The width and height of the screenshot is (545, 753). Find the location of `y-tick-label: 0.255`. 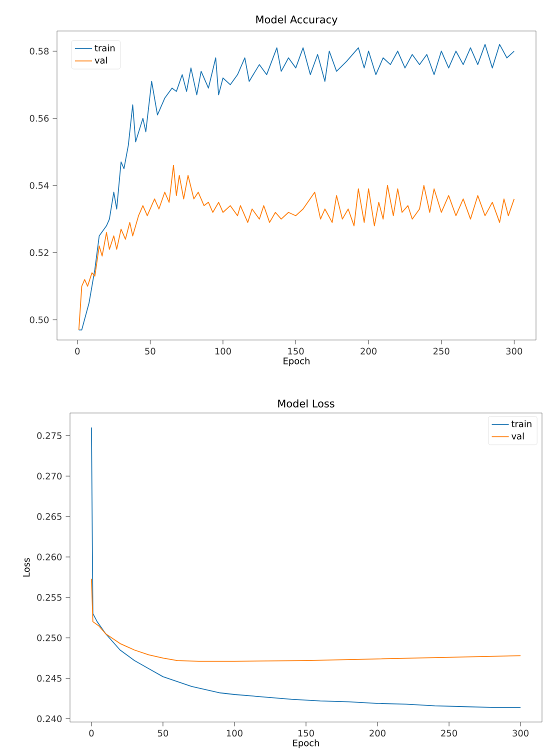

y-tick-label: 0.255 is located at coordinates (49, 597).